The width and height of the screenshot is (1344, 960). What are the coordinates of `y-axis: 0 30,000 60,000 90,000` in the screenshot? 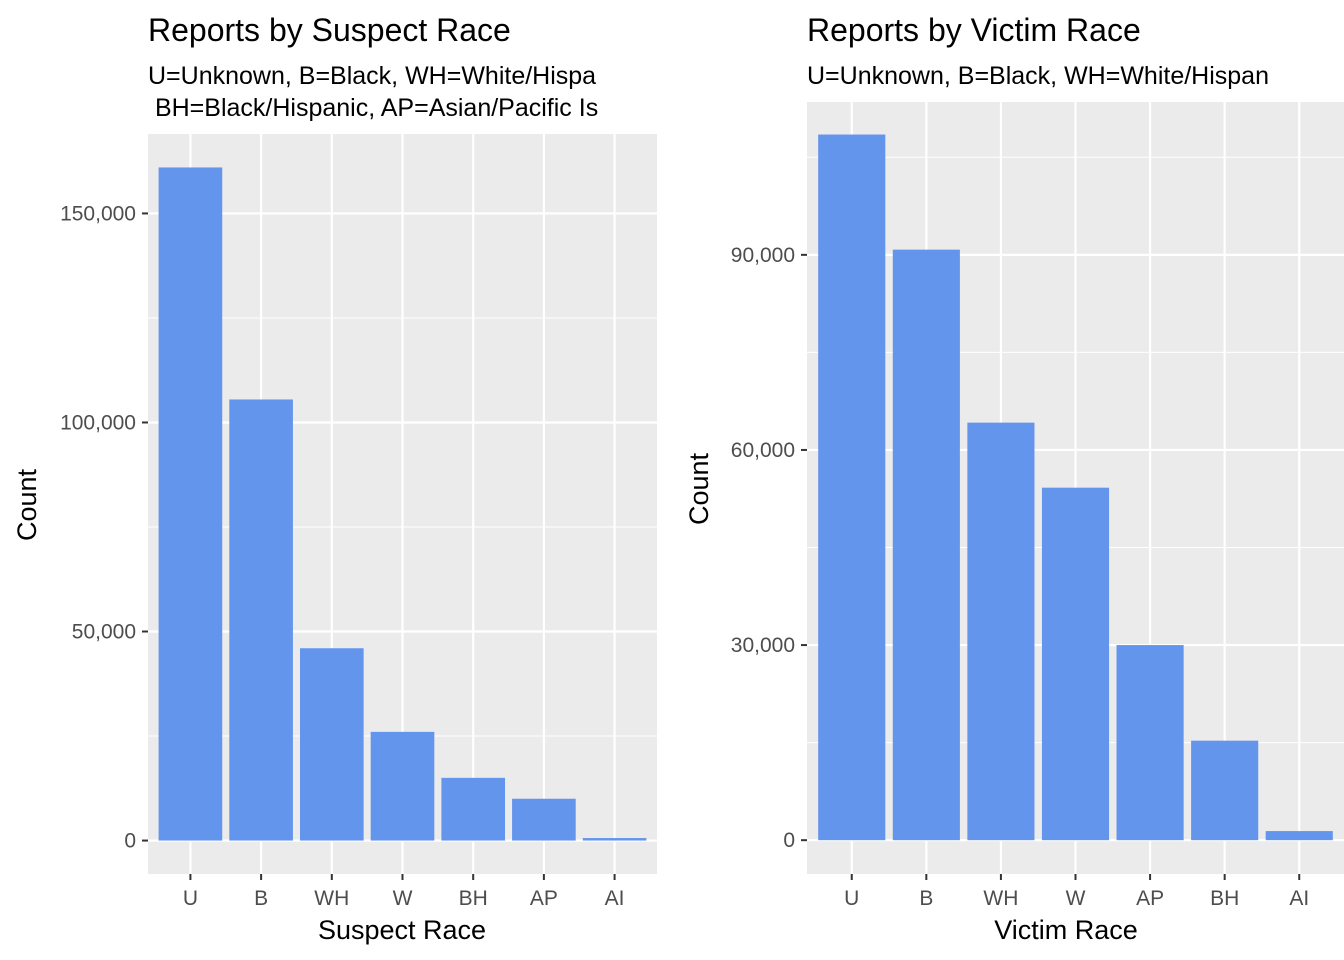 It's located at (769, 548).